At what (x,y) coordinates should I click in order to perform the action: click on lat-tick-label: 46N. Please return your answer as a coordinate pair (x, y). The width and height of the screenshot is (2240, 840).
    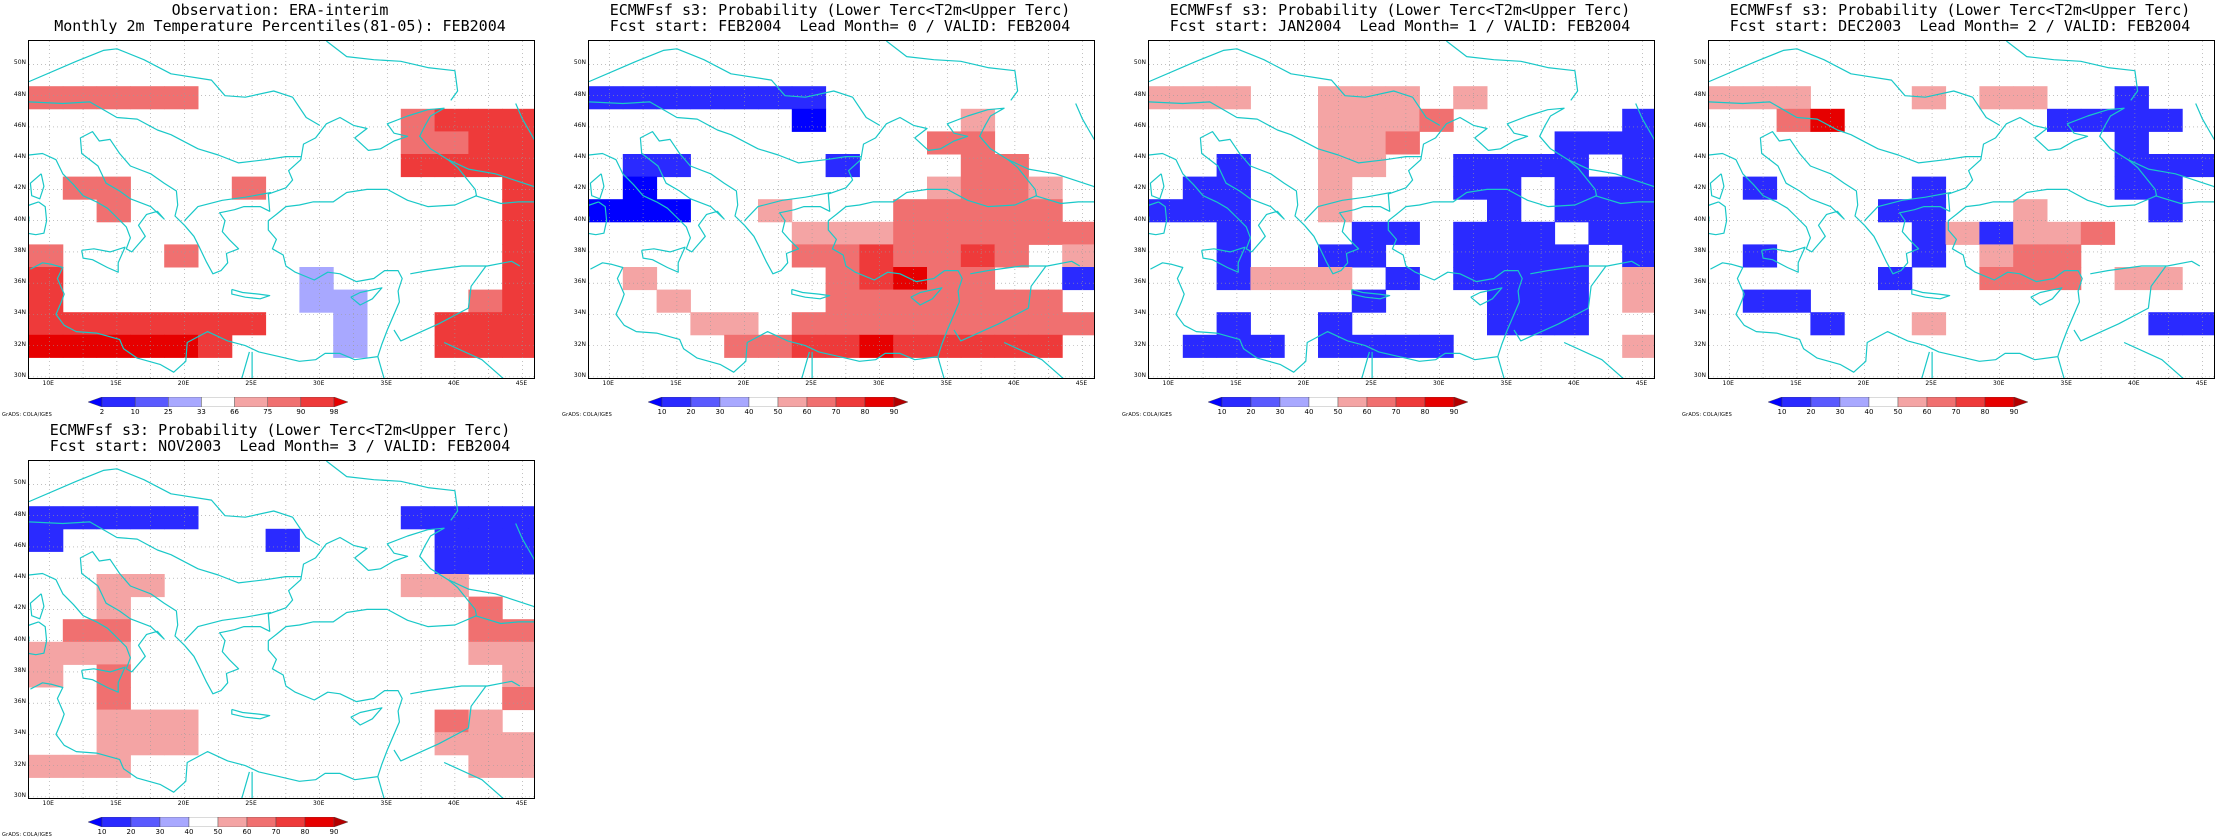
    Looking at the image, I should click on (1139, 125).